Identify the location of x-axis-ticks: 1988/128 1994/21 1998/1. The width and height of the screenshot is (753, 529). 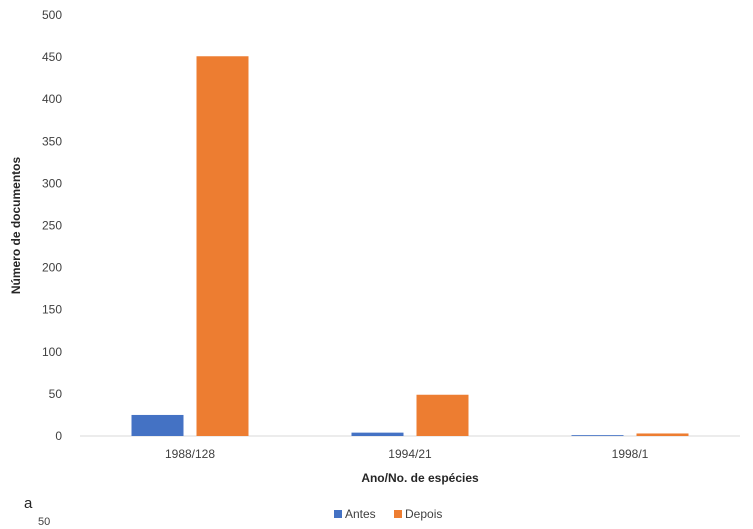
(407, 454).